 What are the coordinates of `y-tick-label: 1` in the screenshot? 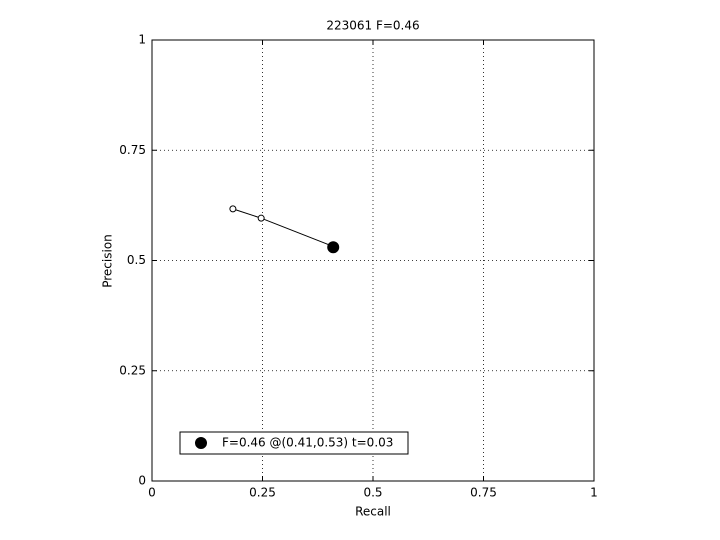 It's located at (142, 40).